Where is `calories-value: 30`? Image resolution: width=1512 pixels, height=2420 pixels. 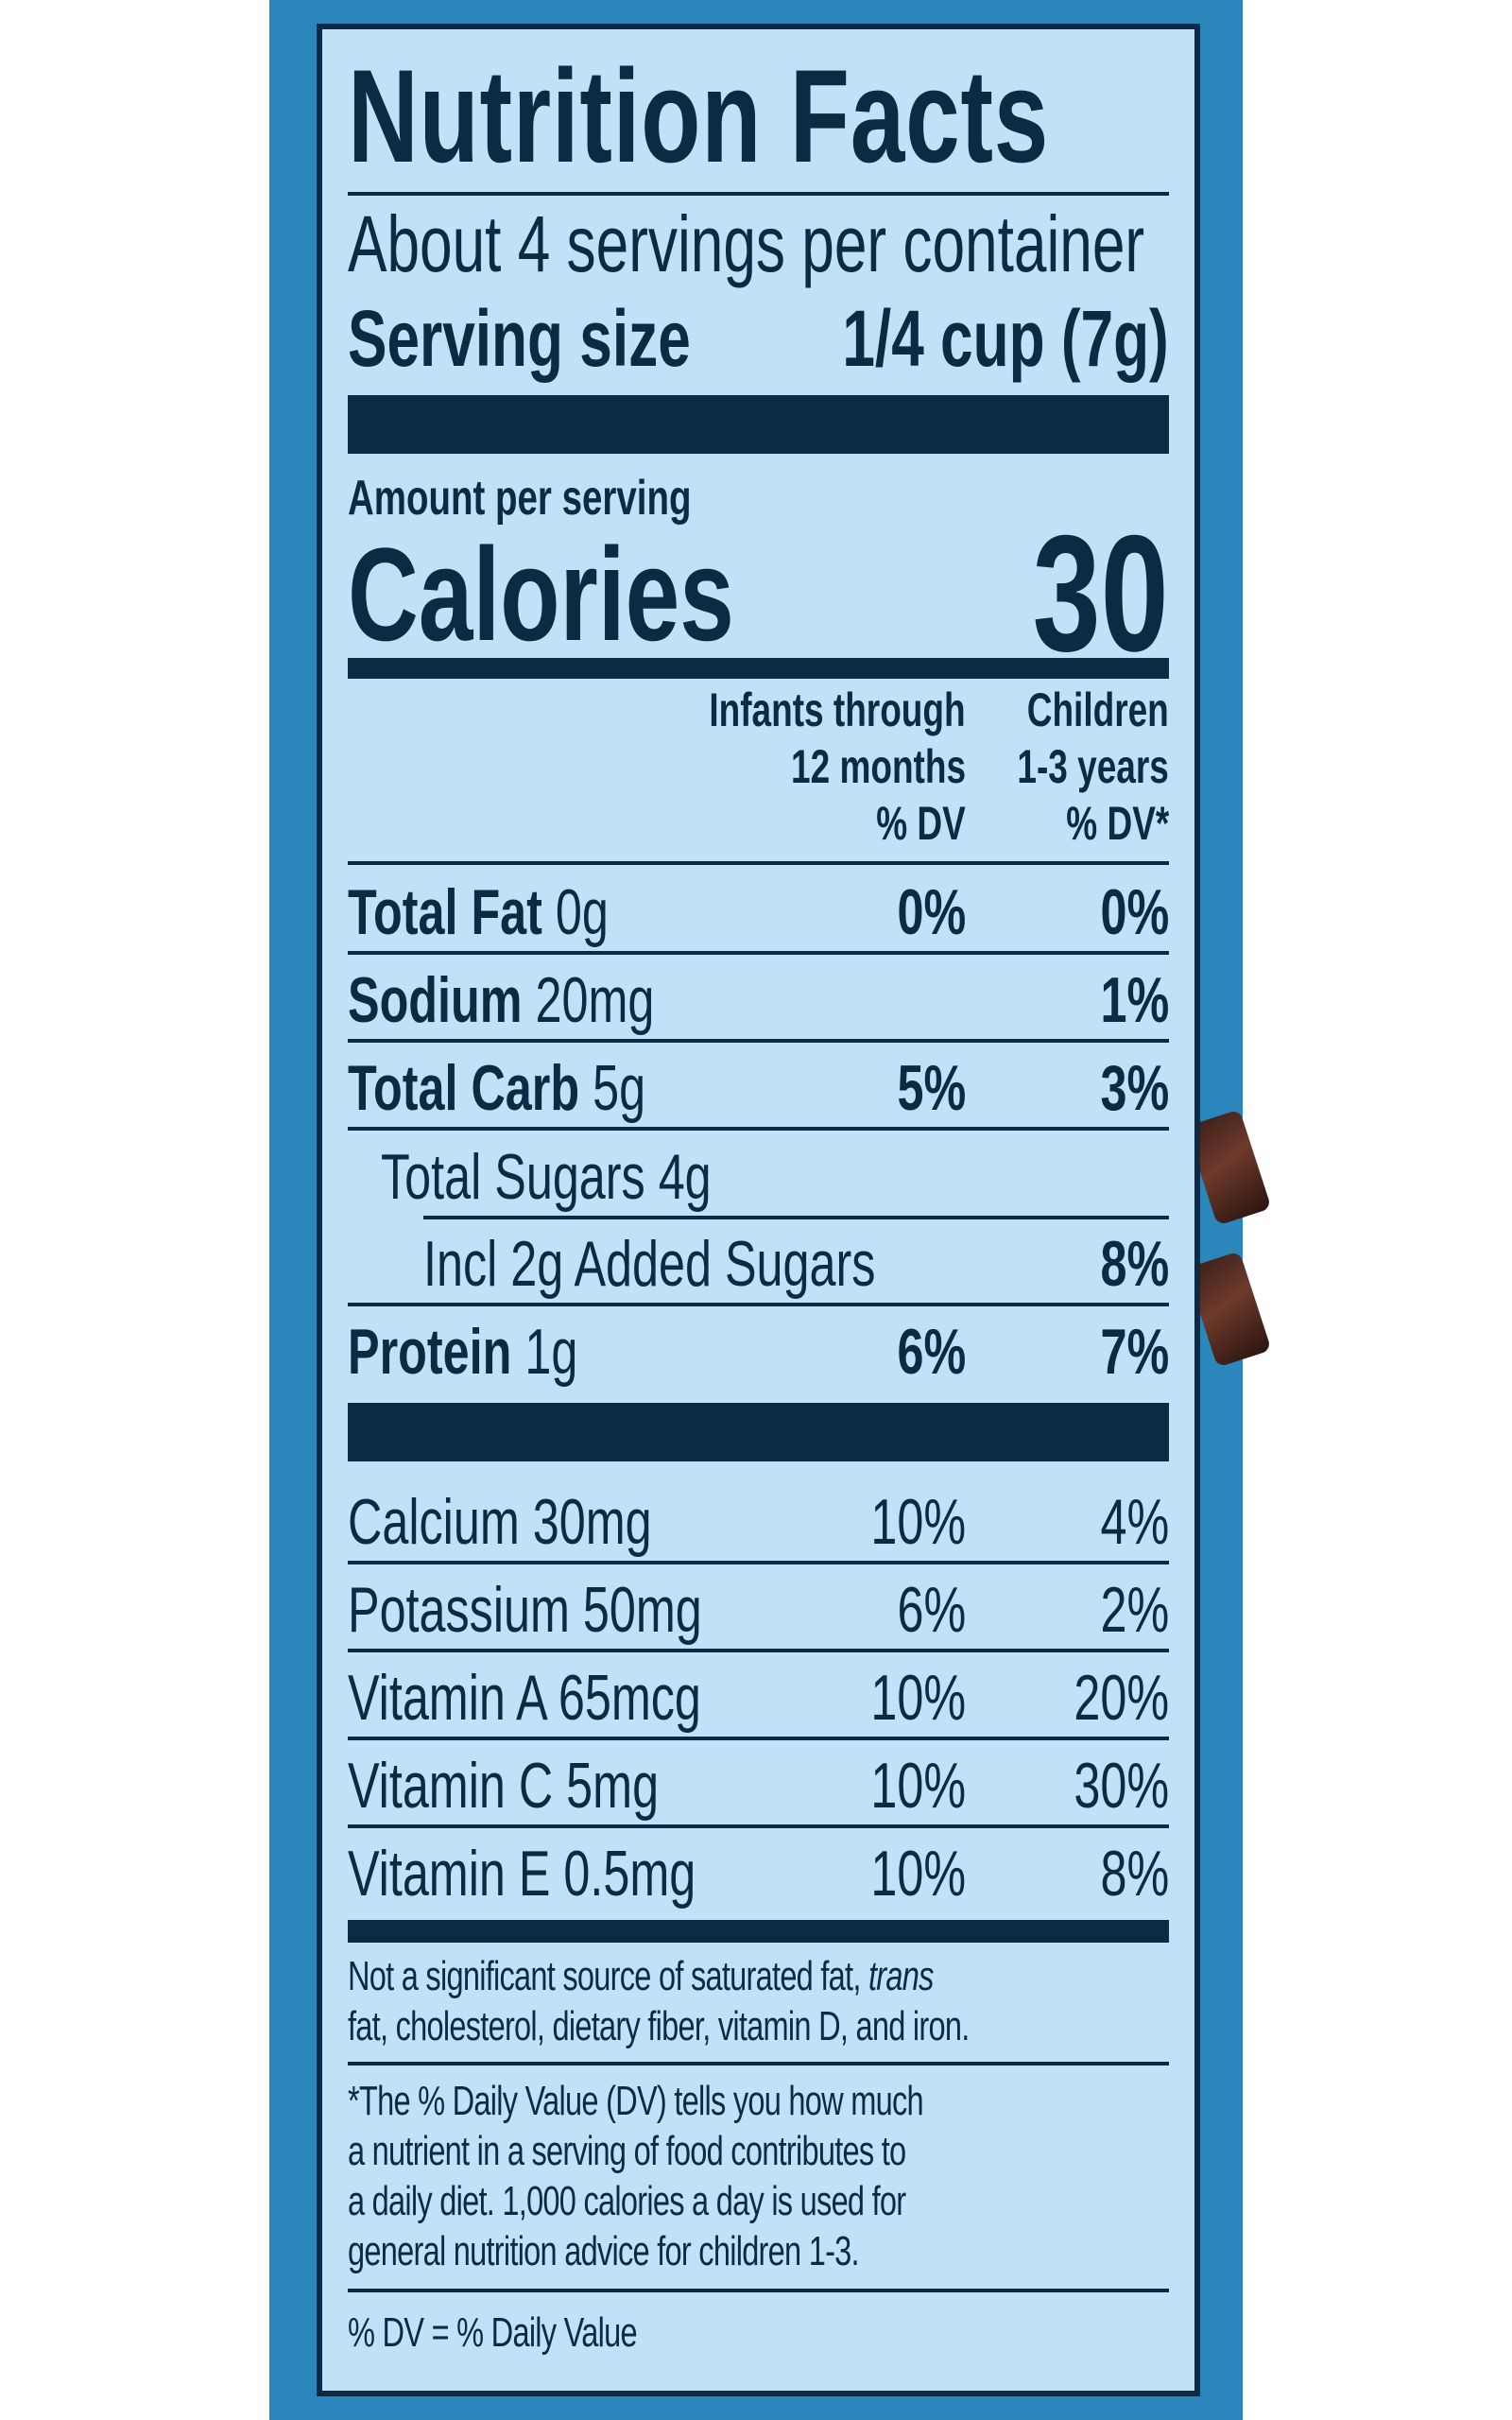
calories-value: 30 is located at coordinates (1100, 594).